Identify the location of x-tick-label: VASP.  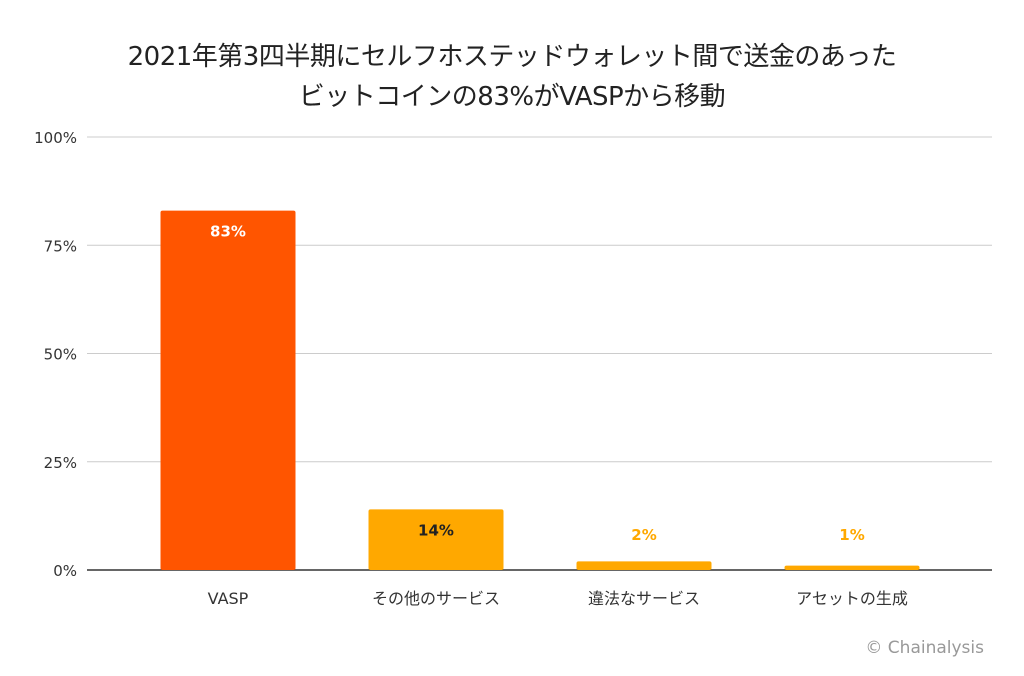
(228, 598).